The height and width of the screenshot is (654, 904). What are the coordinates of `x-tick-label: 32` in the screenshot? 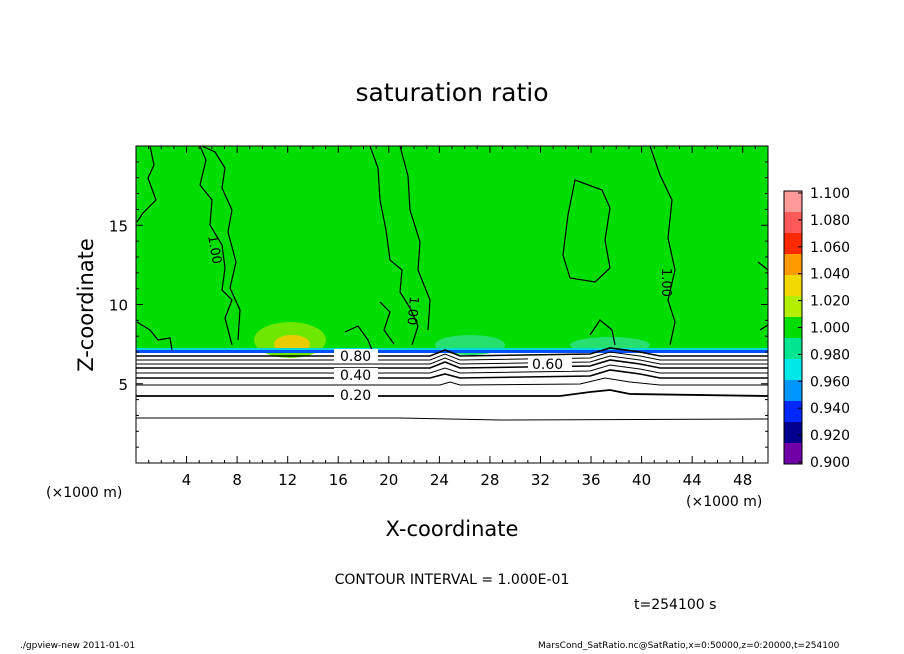 It's located at (540, 480).